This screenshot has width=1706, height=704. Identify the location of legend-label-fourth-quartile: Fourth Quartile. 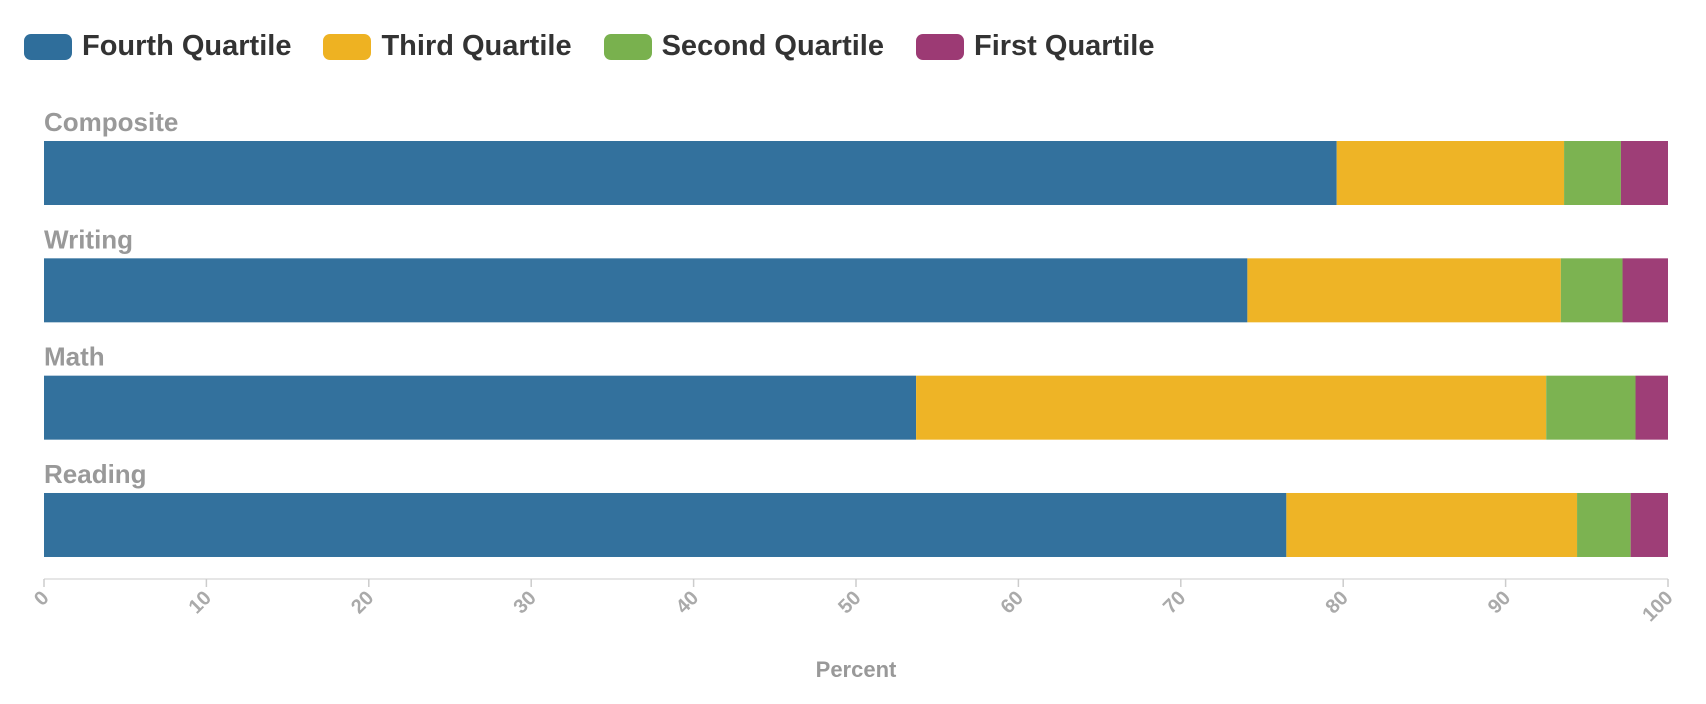
(187, 46).